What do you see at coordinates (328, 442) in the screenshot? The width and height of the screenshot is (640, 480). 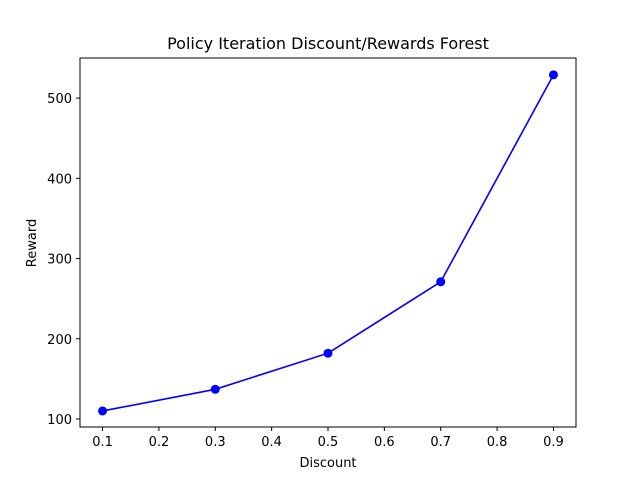 I see `x-tick-label: 0.5` at bounding box center [328, 442].